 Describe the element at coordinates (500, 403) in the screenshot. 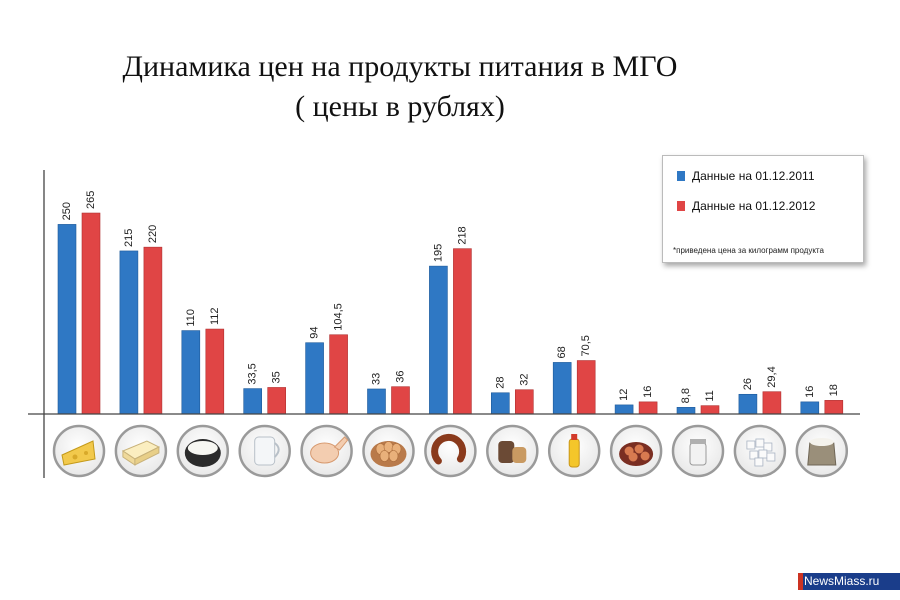

I see `bar-bread-s1` at that location.